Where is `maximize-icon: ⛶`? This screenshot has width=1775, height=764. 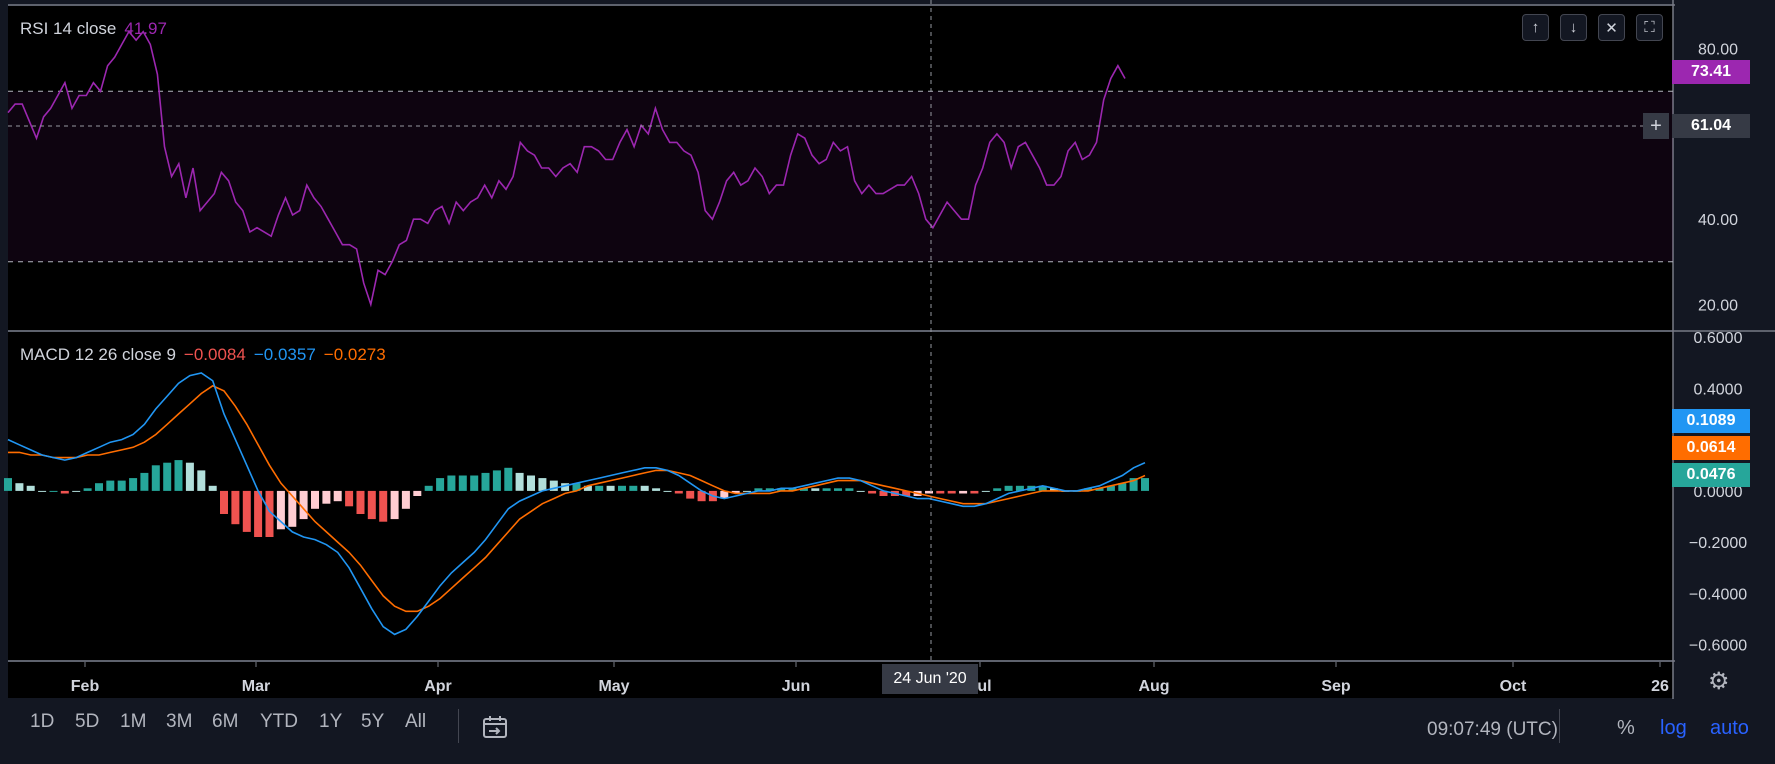 maximize-icon: ⛶ is located at coordinates (1649, 27).